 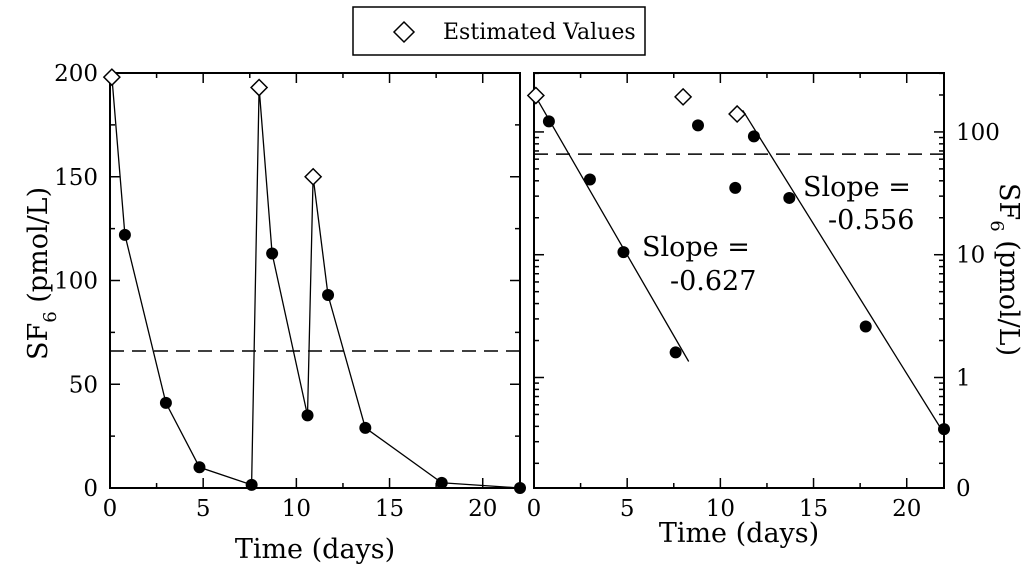 I want to click on left-y-axis-label: SF6 (pmol/L), so click(x=42, y=273).